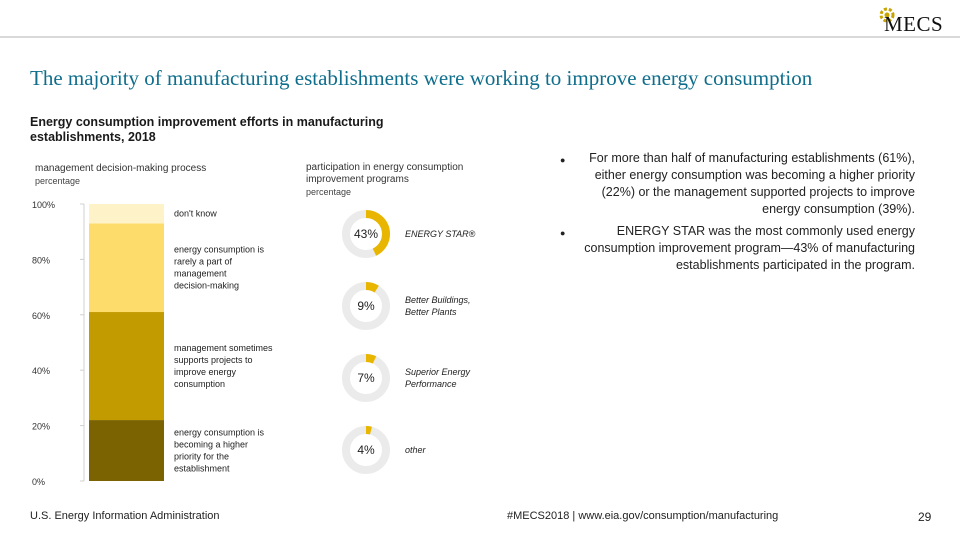 This screenshot has height=540, width=960. I want to click on header-divider, so click(480, 37).